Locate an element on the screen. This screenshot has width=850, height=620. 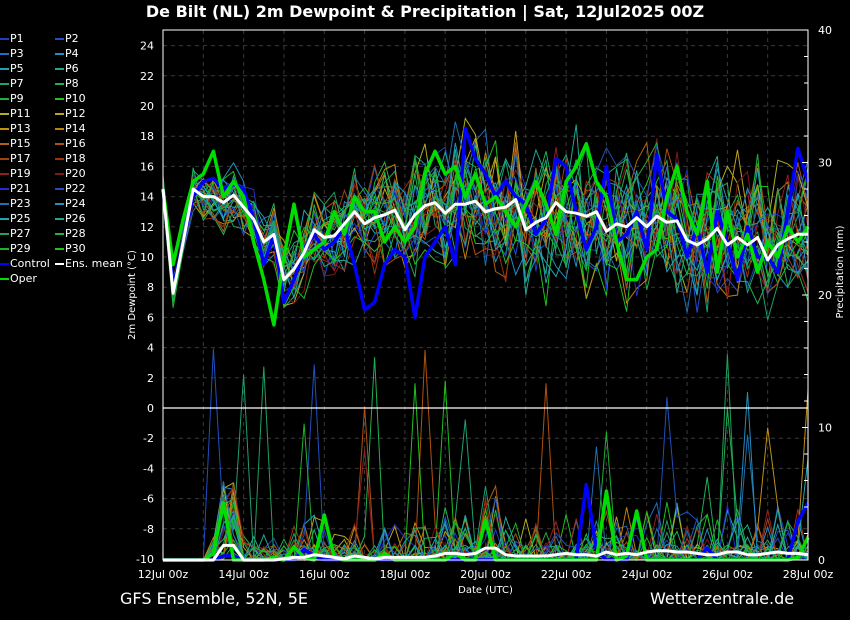
legend-item: P16 is located at coordinates (70, 144).